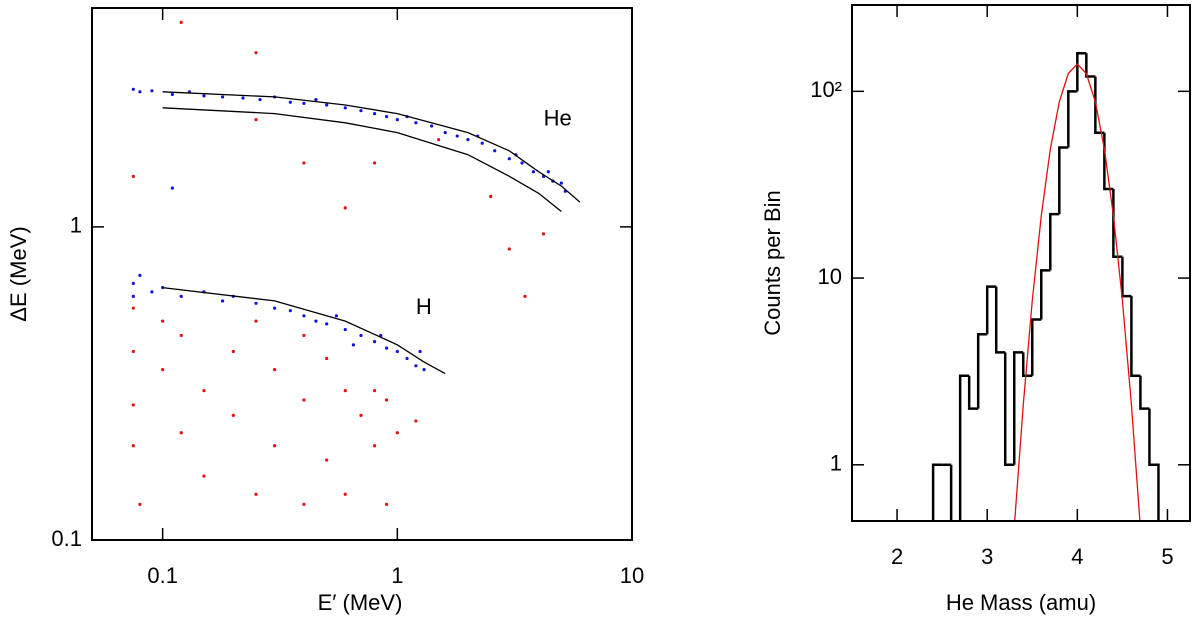 The width and height of the screenshot is (1200, 626). Describe the element at coordinates (397, 575) in the screenshot. I see `x-tick-label: 1` at that location.